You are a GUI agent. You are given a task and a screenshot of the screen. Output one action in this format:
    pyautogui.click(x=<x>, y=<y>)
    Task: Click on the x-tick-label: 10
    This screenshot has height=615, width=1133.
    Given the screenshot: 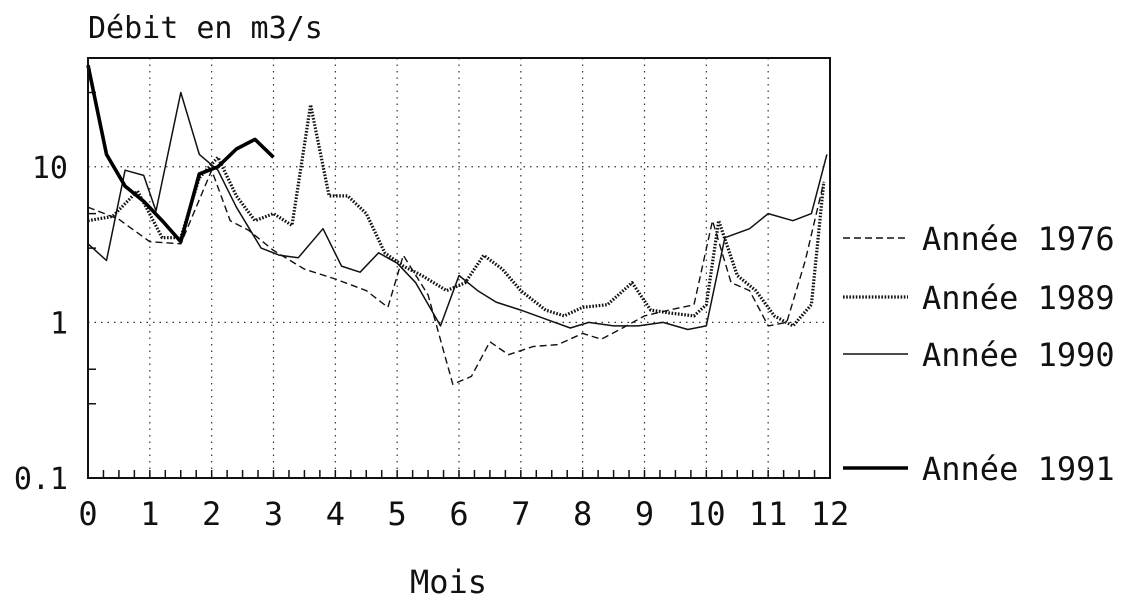 What is the action you would take?
    pyautogui.click(x=706, y=514)
    